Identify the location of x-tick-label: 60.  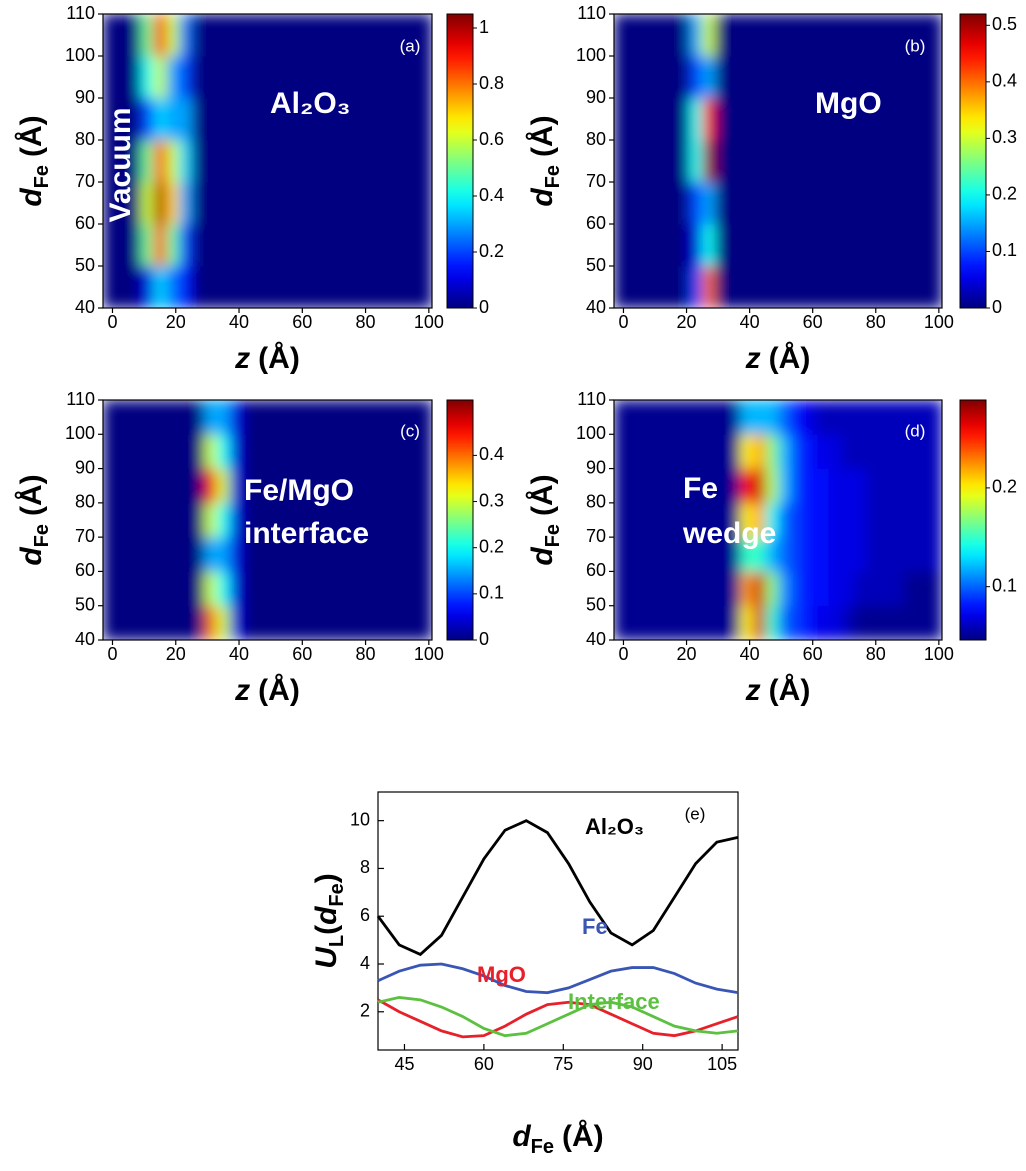
(813, 654).